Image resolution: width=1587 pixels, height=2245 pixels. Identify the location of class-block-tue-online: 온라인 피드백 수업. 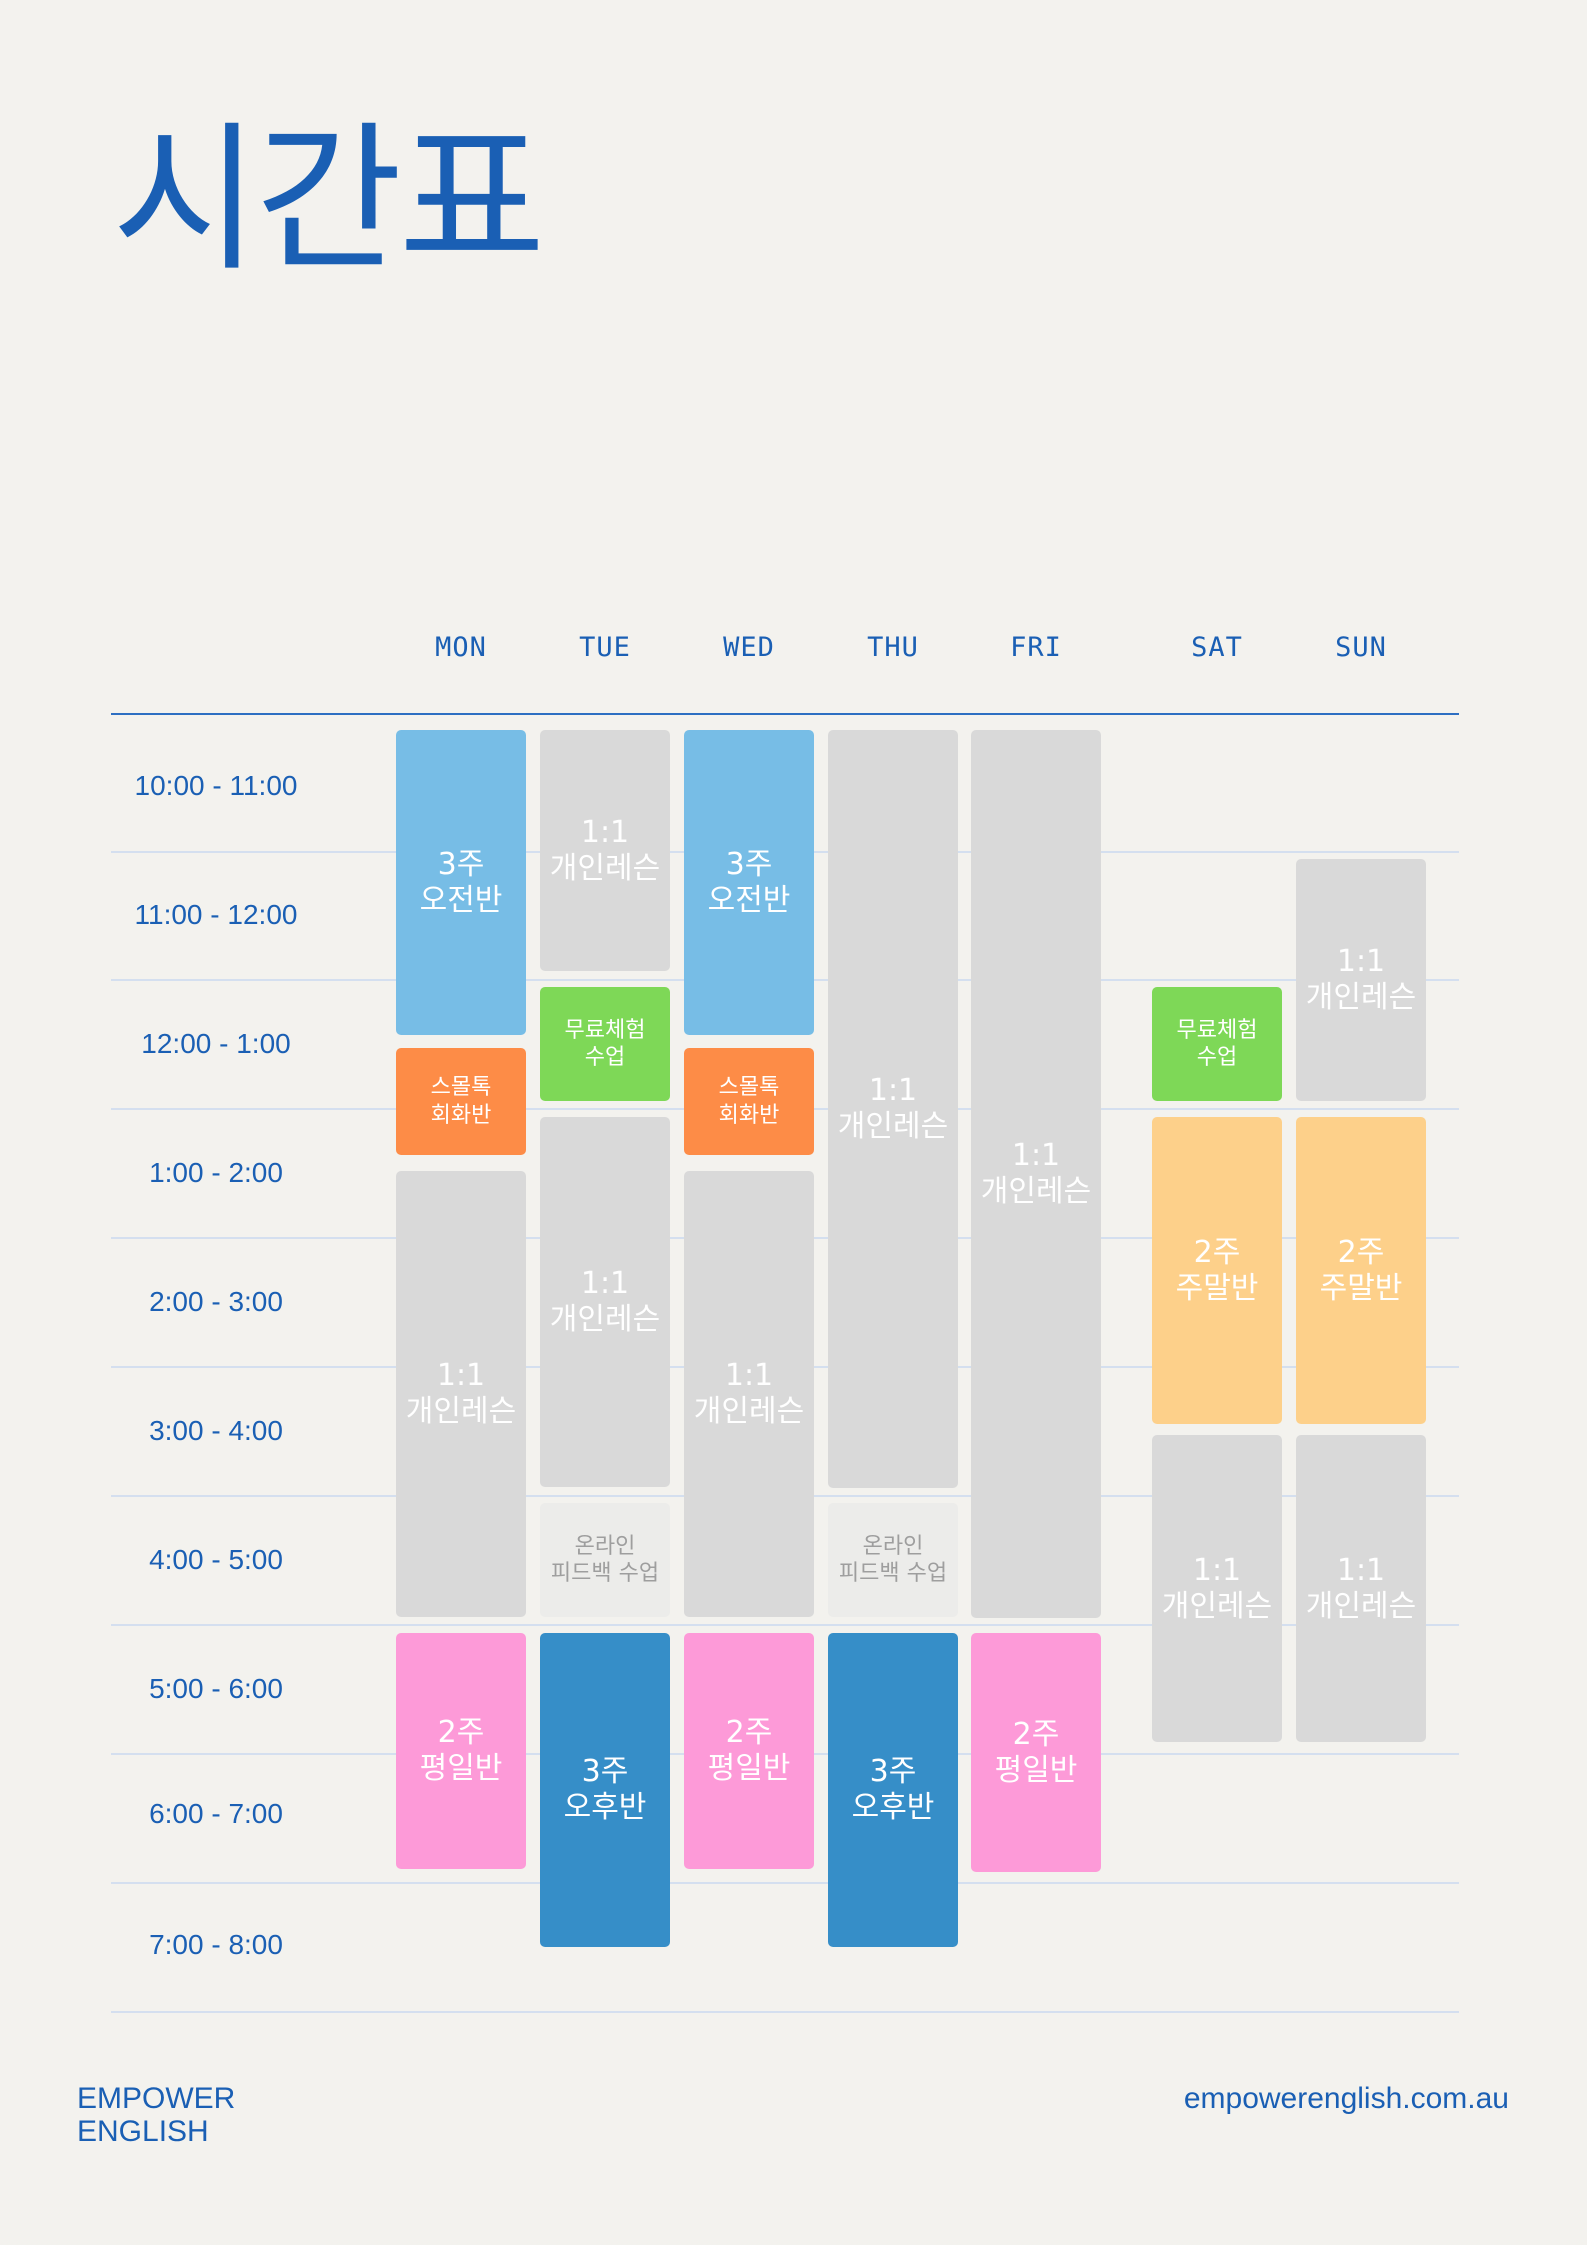
(605, 1560).